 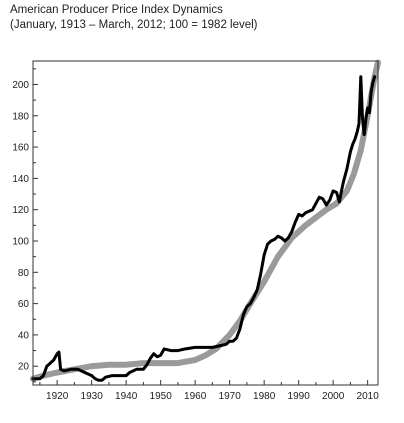 What do you see at coordinates (57, 396) in the screenshot?
I see `x-tick-label: 1920` at bounding box center [57, 396].